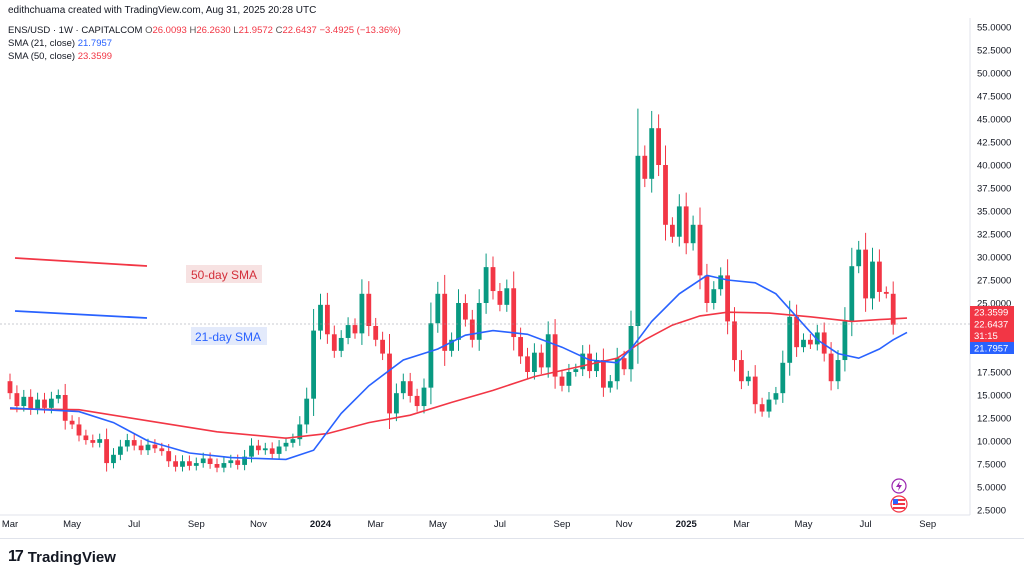  I want to click on sma21-annotation-text: 21-day SMA, so click(228, 337).